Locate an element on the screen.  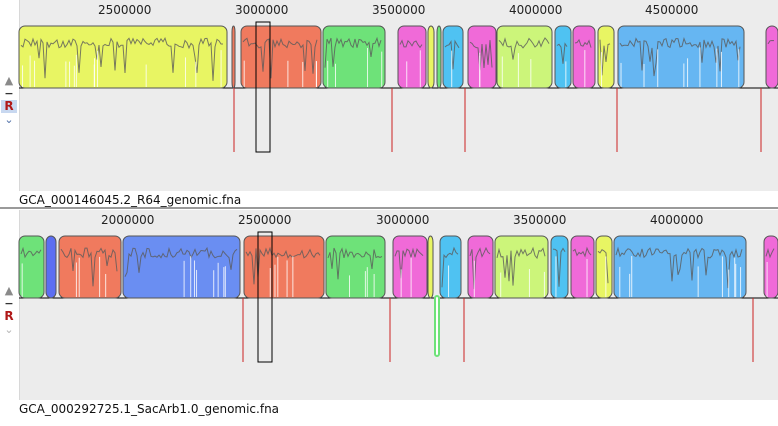
panel-controls-gutter is located at coordinates (10, 318).